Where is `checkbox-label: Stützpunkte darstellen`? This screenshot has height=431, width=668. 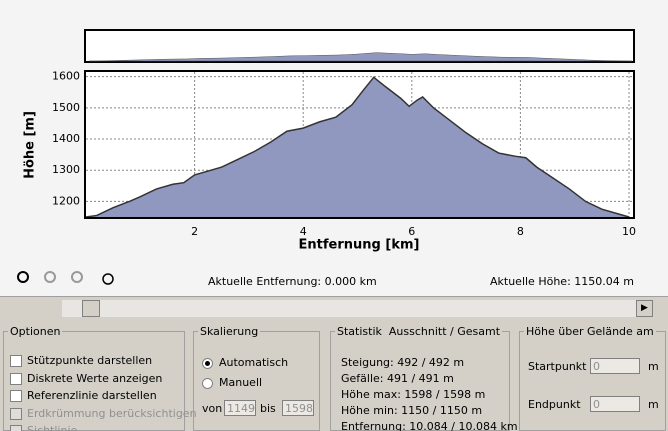
checkbox-label: Stützpunkte darstellen is located at coordinates (90, 360).